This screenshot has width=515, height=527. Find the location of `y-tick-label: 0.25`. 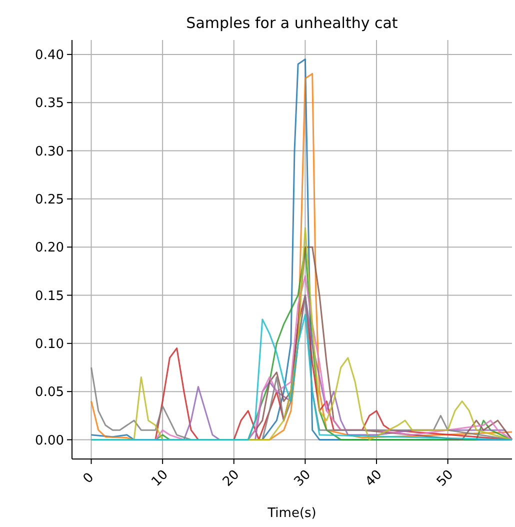

y-tick-label: 0.25 is located at coordinates (49, 200).